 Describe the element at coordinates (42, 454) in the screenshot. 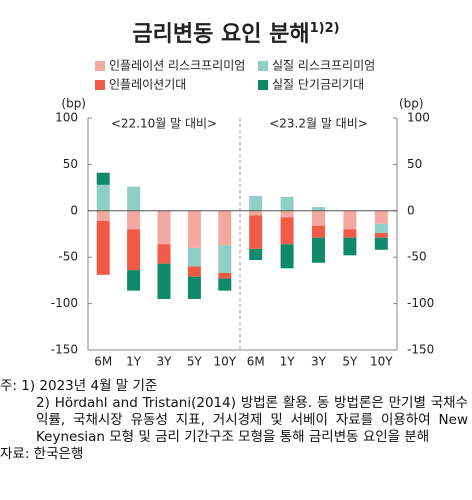

I see `source: 자료: 한국은행` at that location.